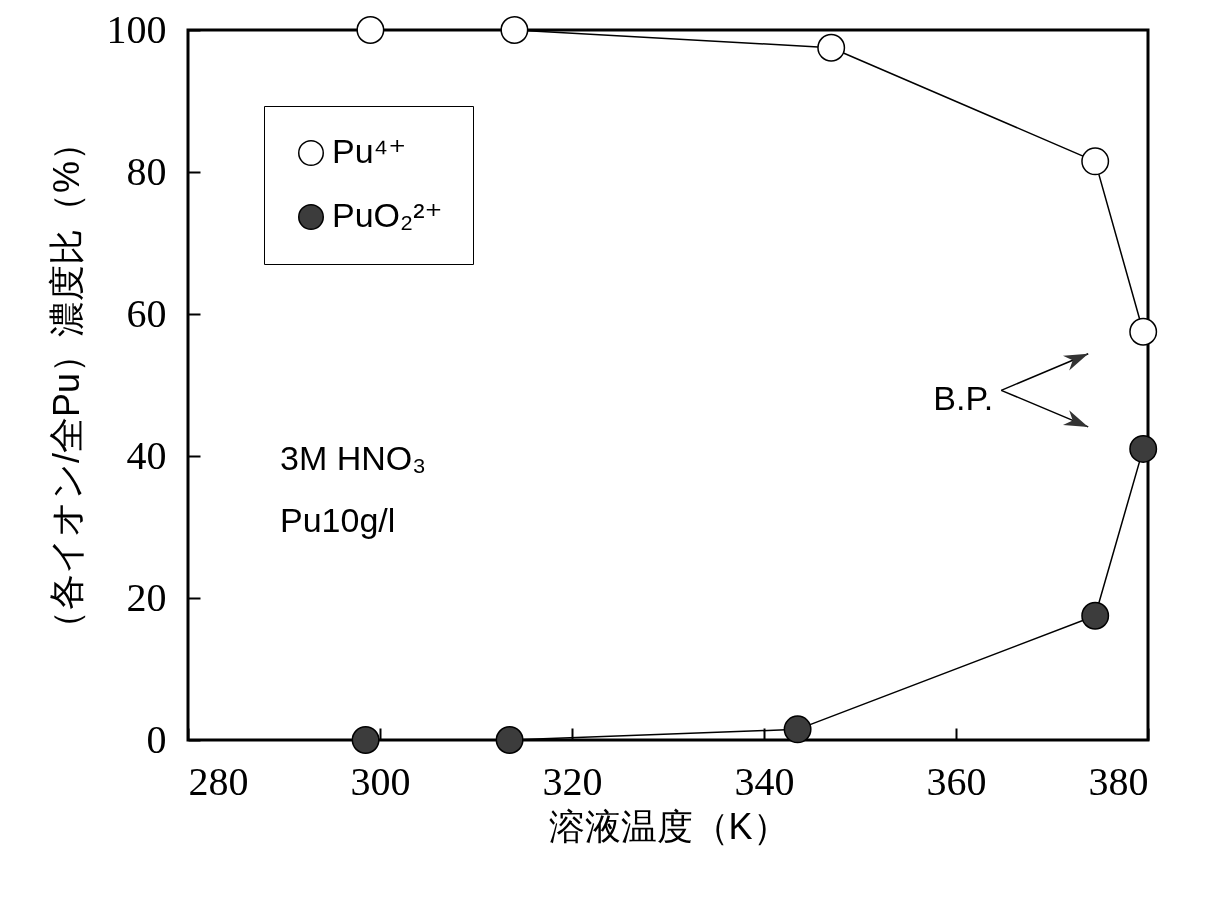 This screenshot has height=902, width=1210. Describe the element at coordinates (572, 781) in the screenshot. I see `x-tick-label: 320` at that location.